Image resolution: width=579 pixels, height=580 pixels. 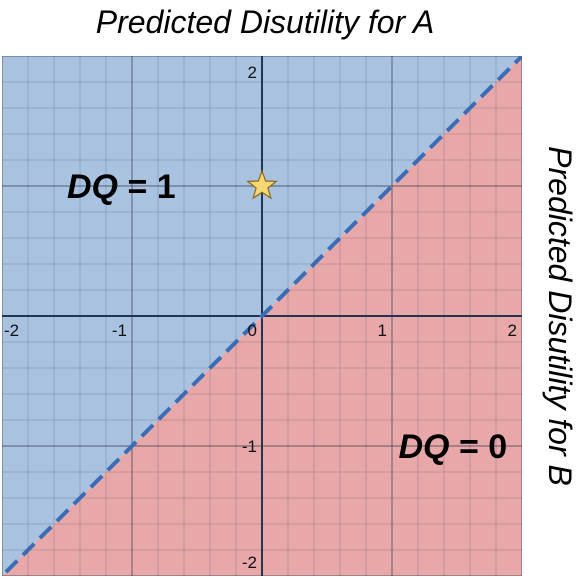 What do you see at coordinates (265, 22) in the screenshot?
I see `top-axis-title: Predicted Disutility for A` at bounding box center [265, 22].